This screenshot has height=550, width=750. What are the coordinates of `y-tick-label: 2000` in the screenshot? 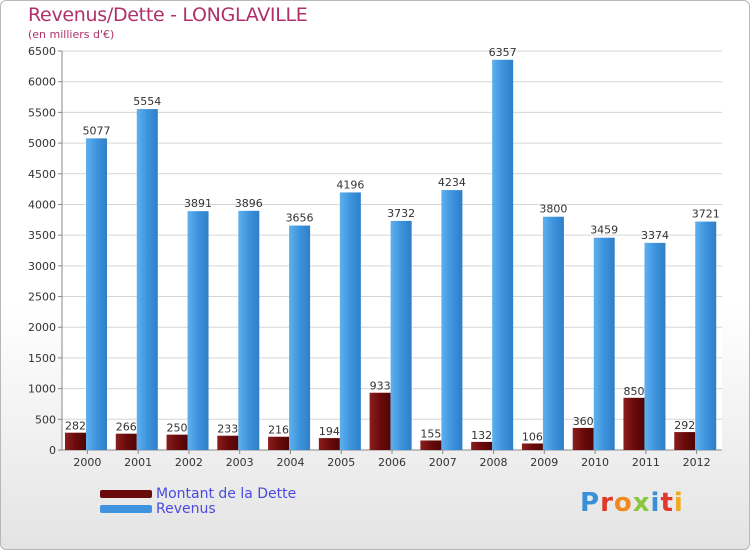 It's located at (42, 327).